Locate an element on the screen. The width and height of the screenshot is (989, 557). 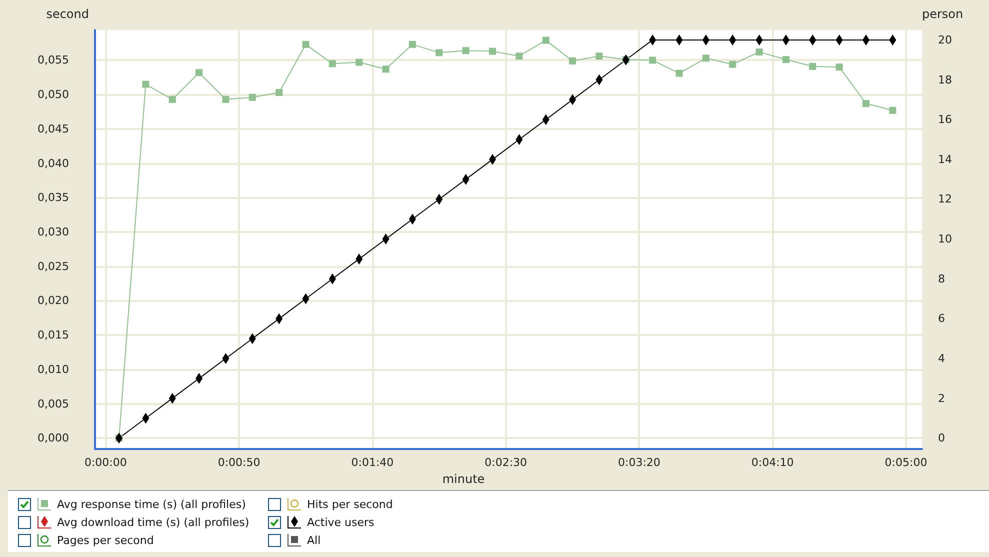
y2-tick-label: 8 is located at coordinates (941, 279).